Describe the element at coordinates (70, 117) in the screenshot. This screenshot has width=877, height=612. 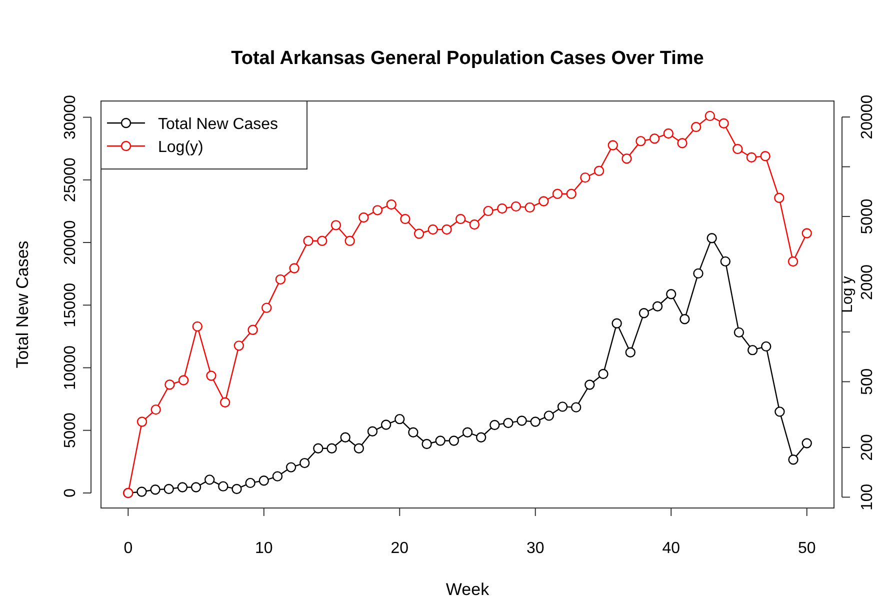
I see `y-tick-label: 30000` at that location.